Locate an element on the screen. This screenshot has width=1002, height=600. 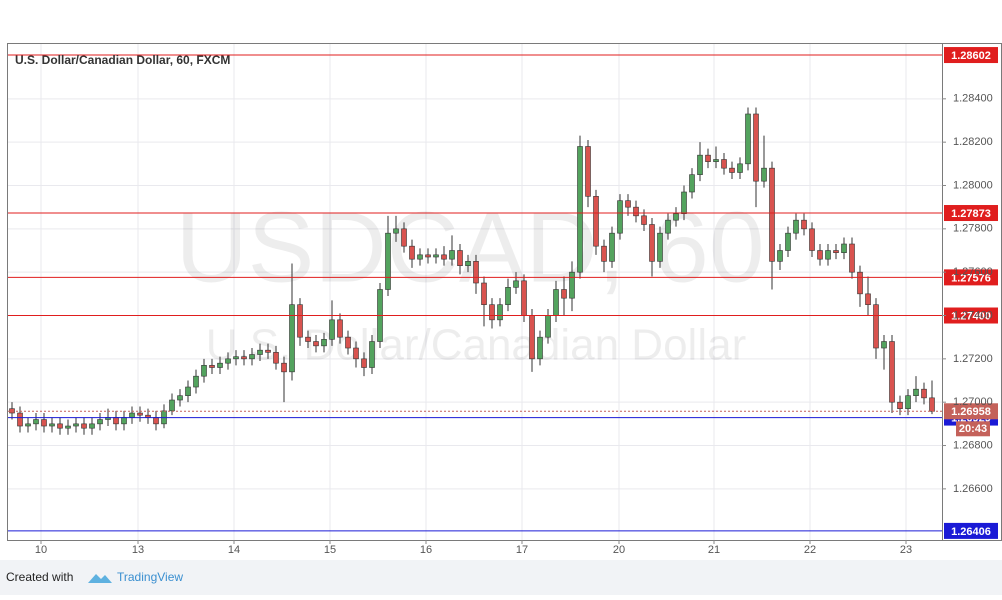
y-tick-label: 1.27400 is located at coordinates (973, 315).